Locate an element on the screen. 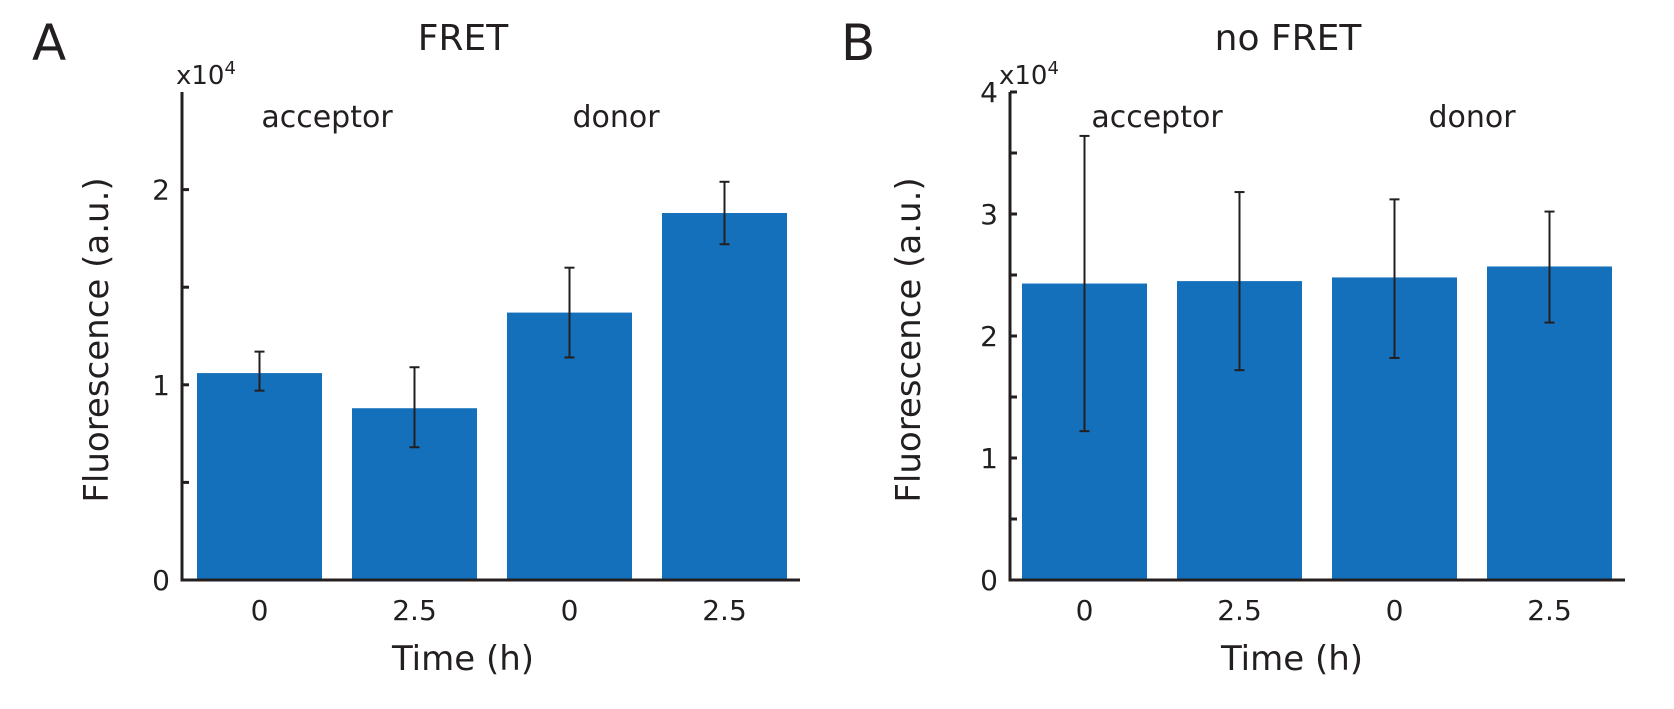 The width and height of the screenshot is (1674, 709). chart-title: no FRET is located at coordinates (1289, 38).